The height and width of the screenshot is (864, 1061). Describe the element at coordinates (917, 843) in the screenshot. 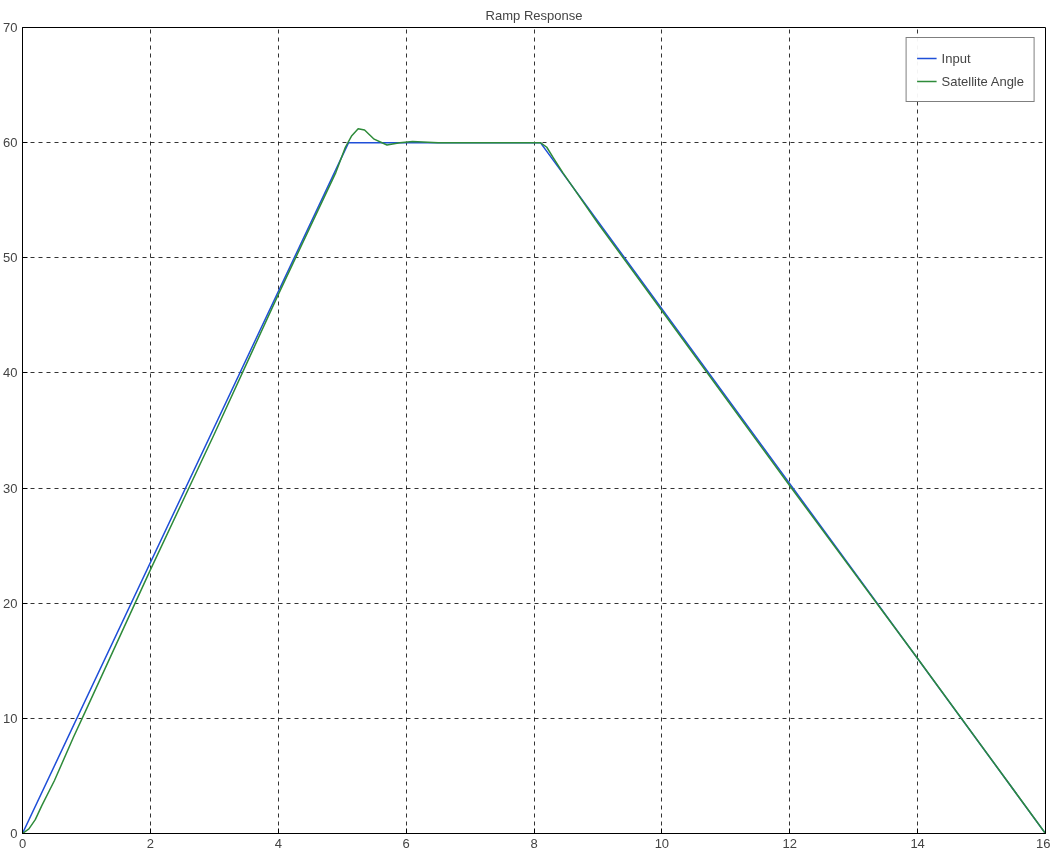

I see `x-tick-label: 14` at that location.